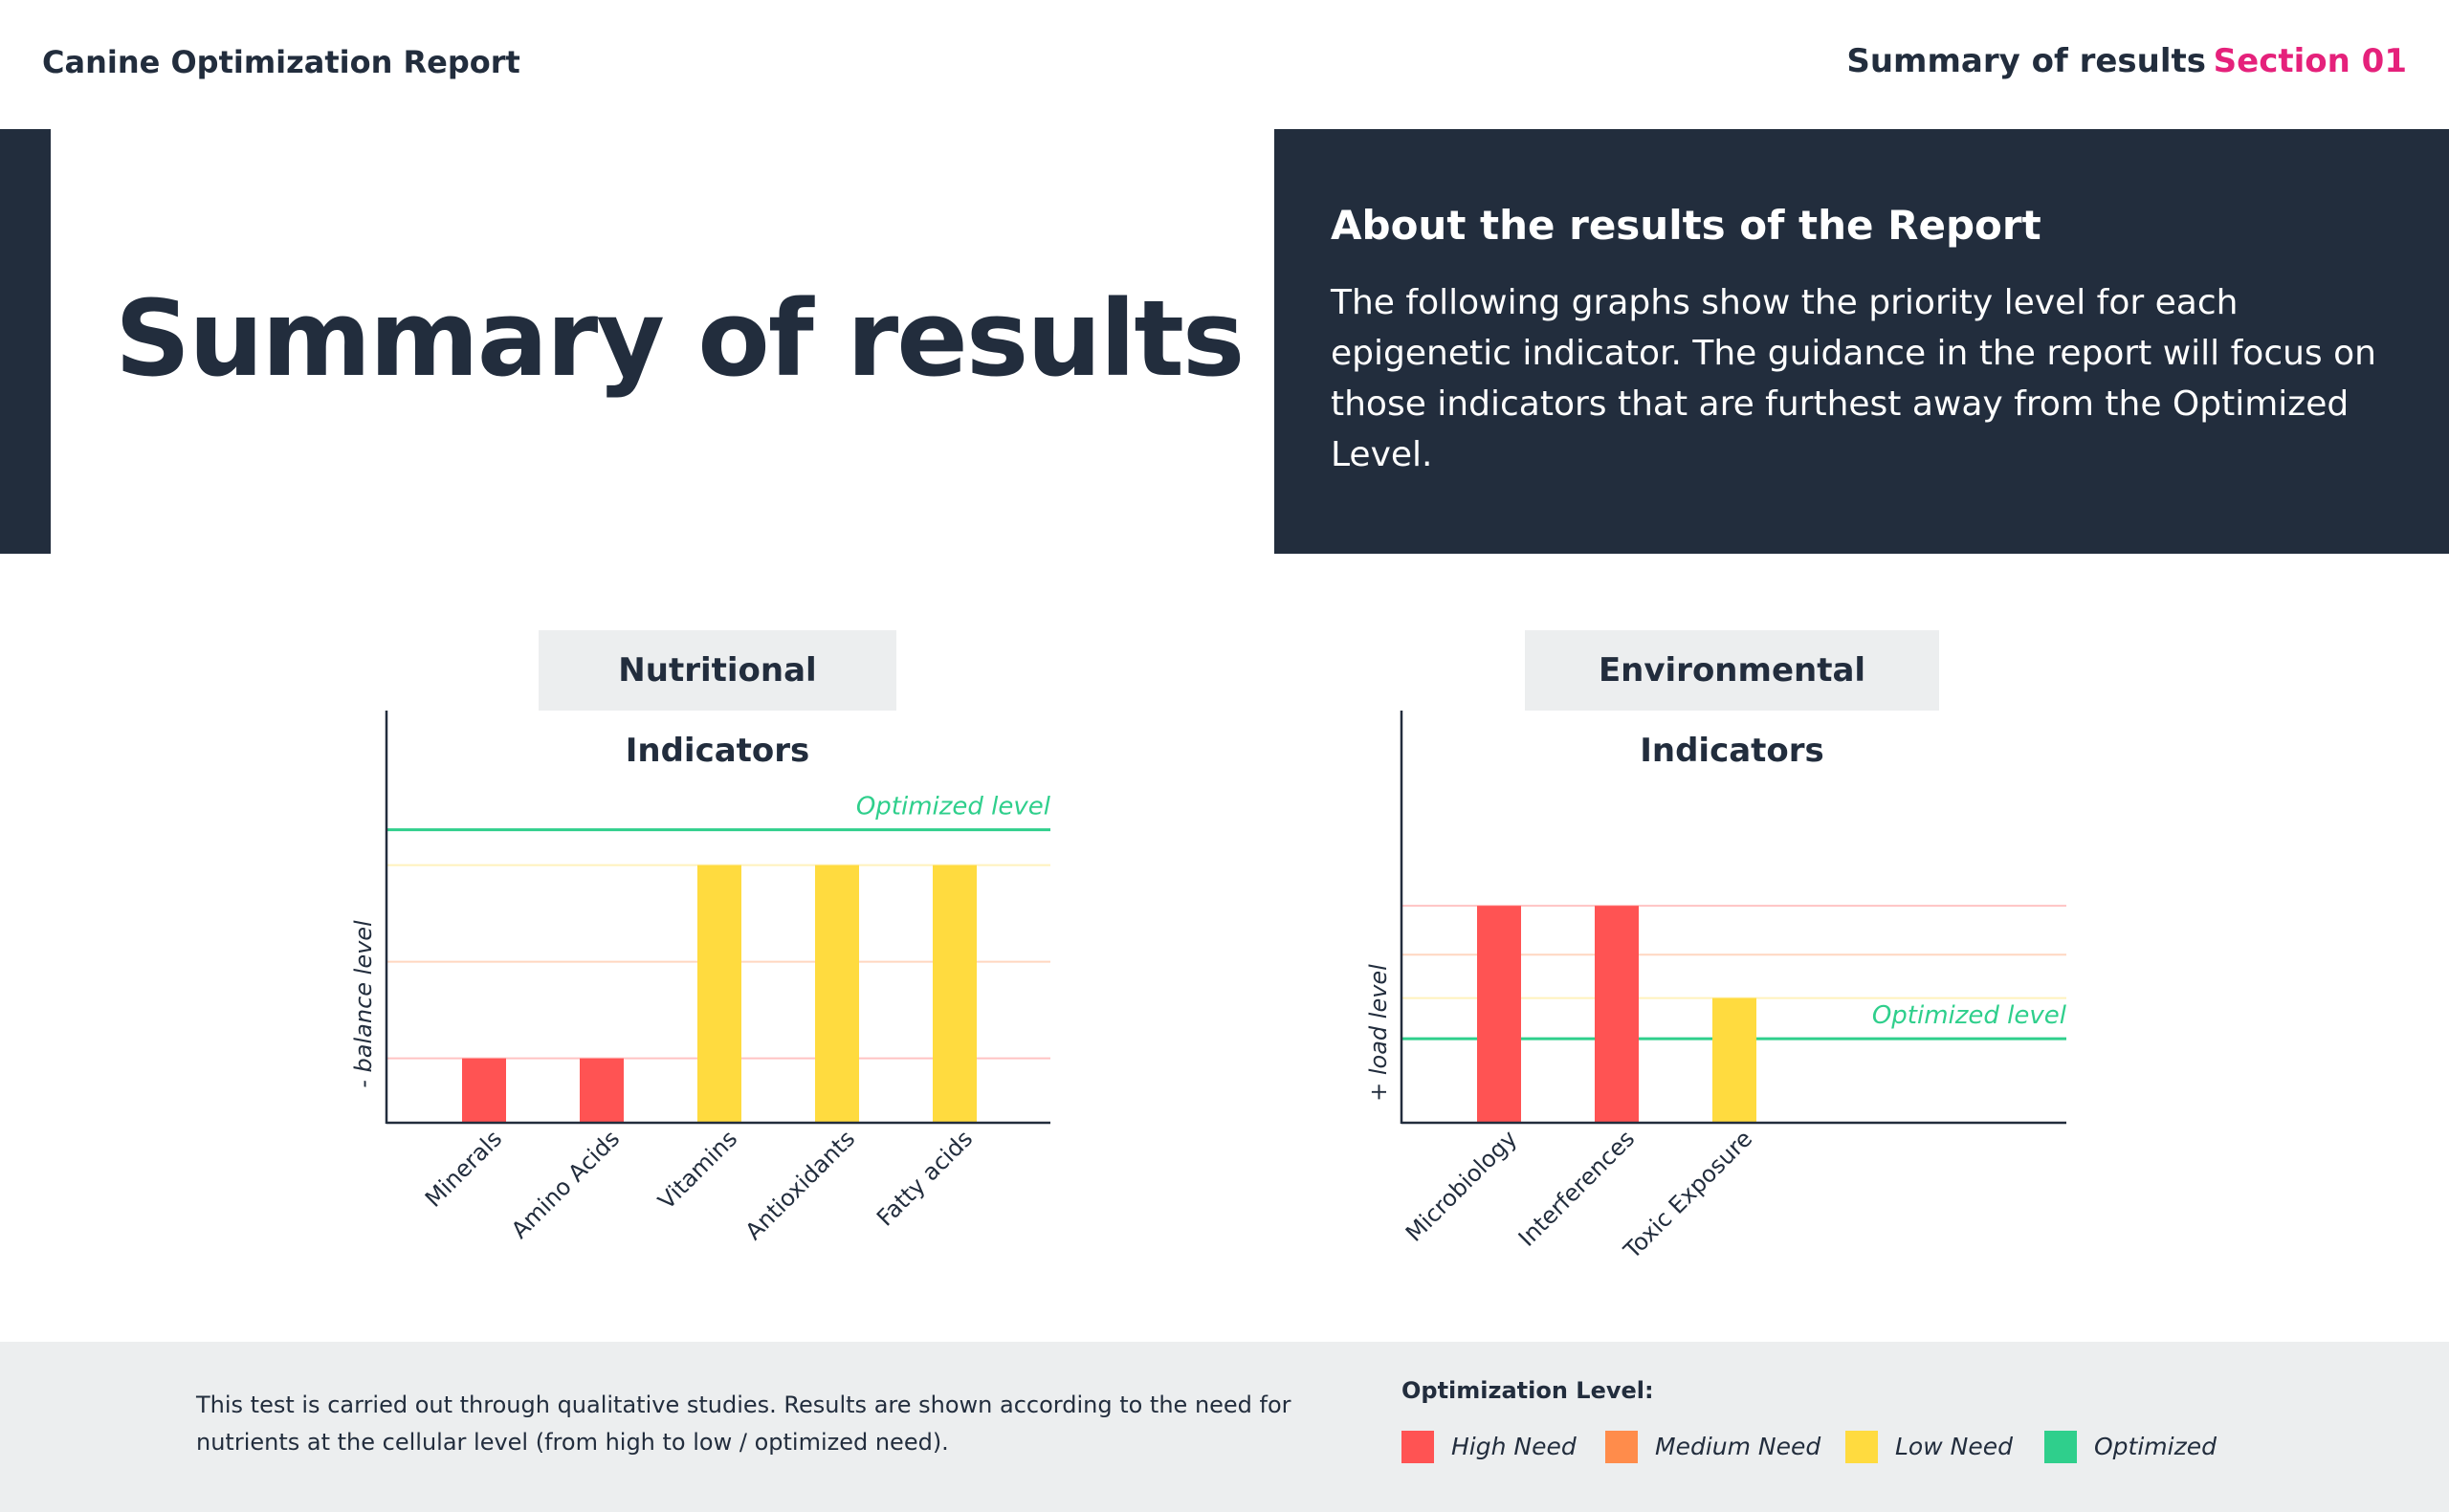  What do you see at coordinates (837, 994) in the screenshot?
I see `nutritional-bar-antioxidants` at bounding box center [837, 994].